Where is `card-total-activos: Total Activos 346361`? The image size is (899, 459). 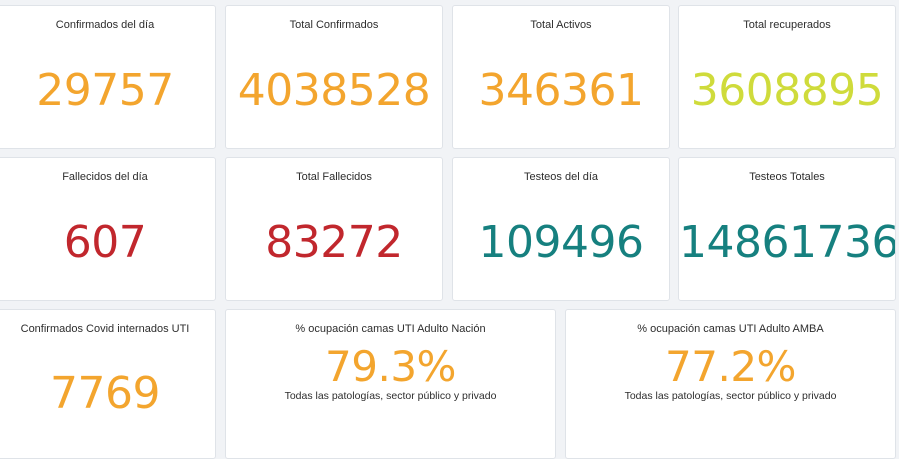
card-total-activos: Total Activos 346361 is located at coordinates (561, 77).